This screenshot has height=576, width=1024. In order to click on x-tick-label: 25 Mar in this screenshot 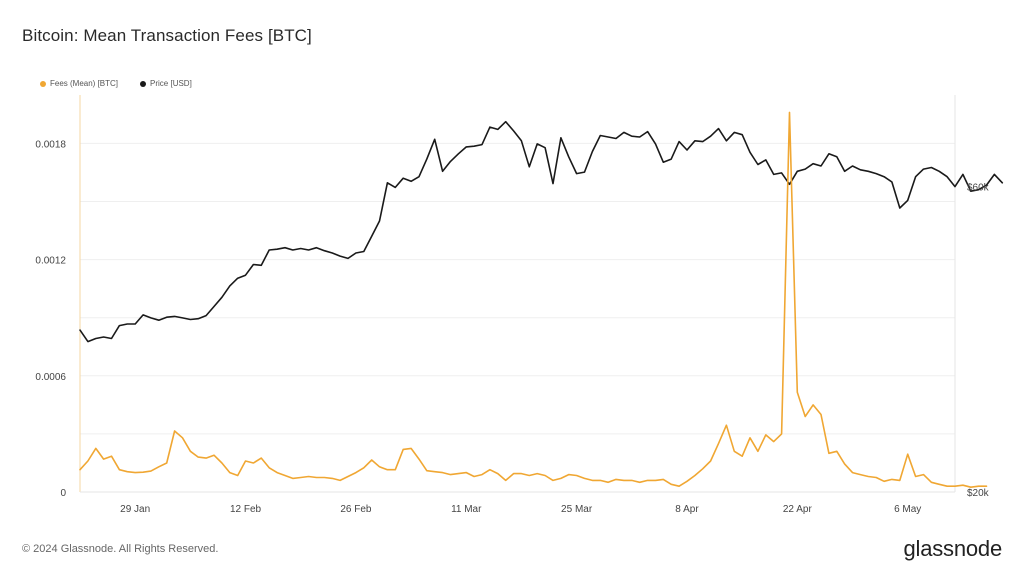, I will do `click(577, 509)`.